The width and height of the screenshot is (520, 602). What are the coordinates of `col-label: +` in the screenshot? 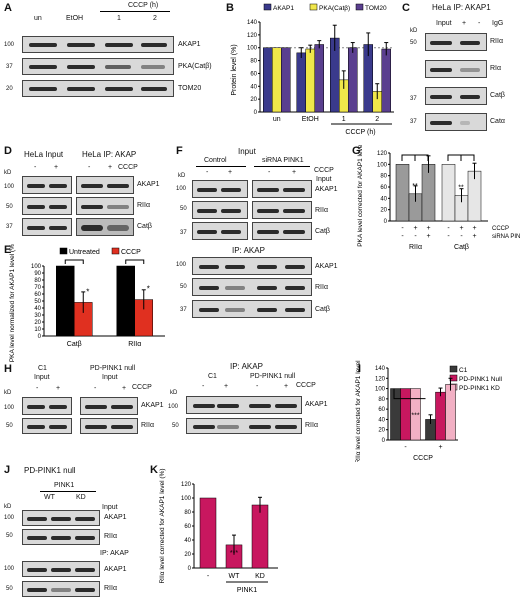 It's located at (464, 23).